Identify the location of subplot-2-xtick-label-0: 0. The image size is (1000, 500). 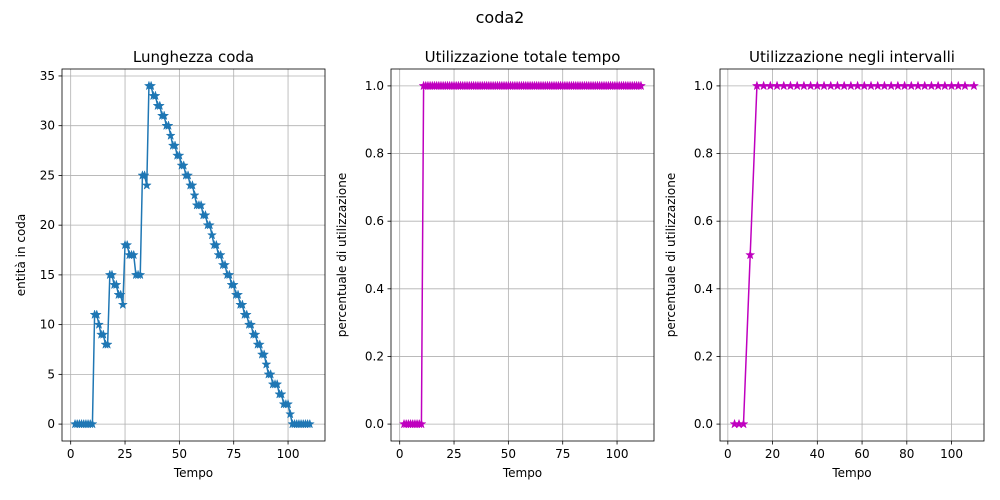
(400, 454).